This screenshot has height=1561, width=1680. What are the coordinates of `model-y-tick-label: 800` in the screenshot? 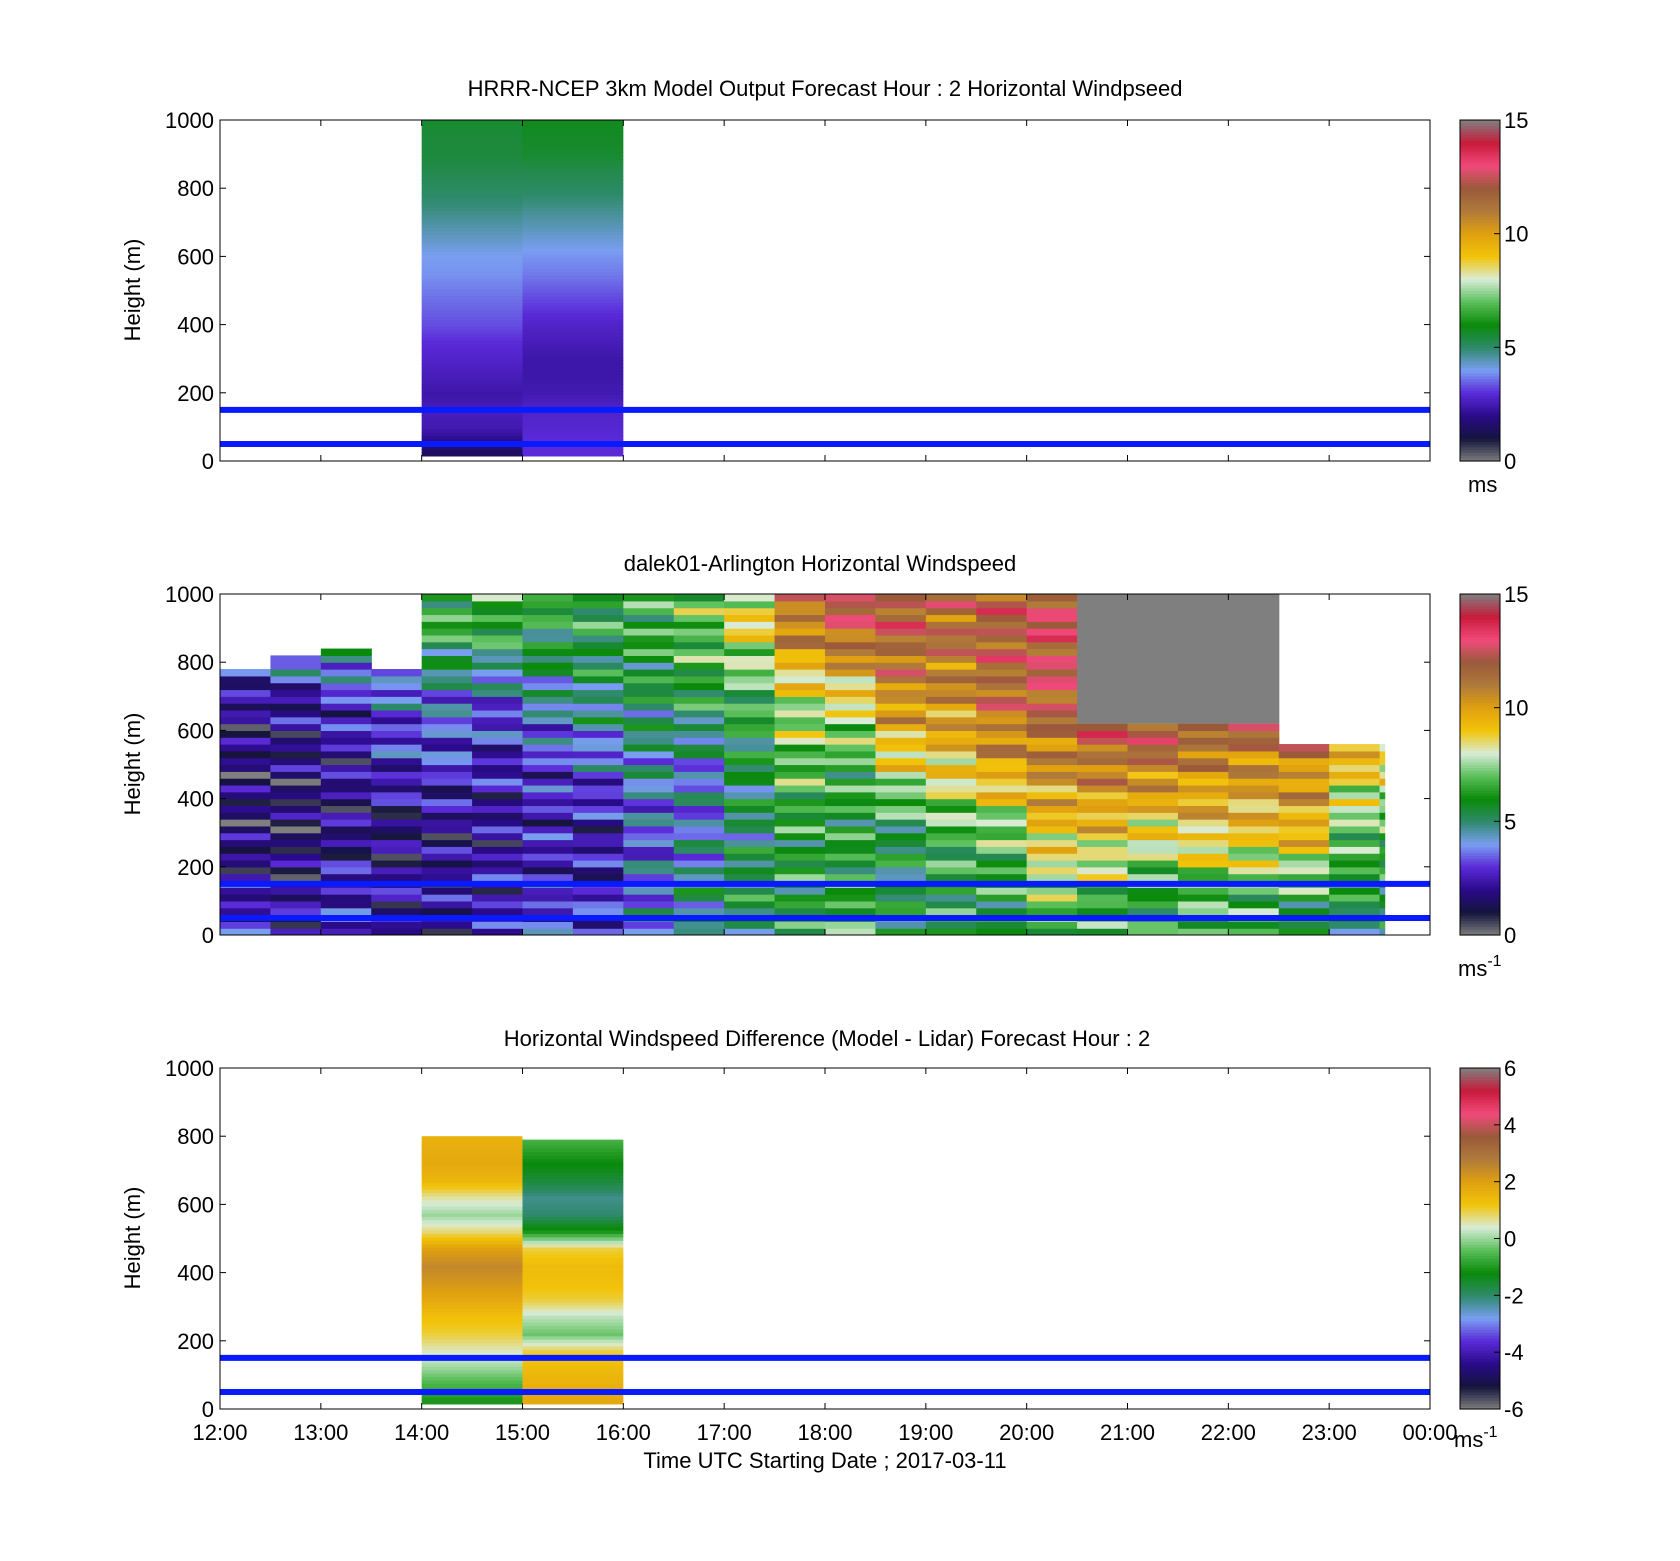 It's located at (195, 188).